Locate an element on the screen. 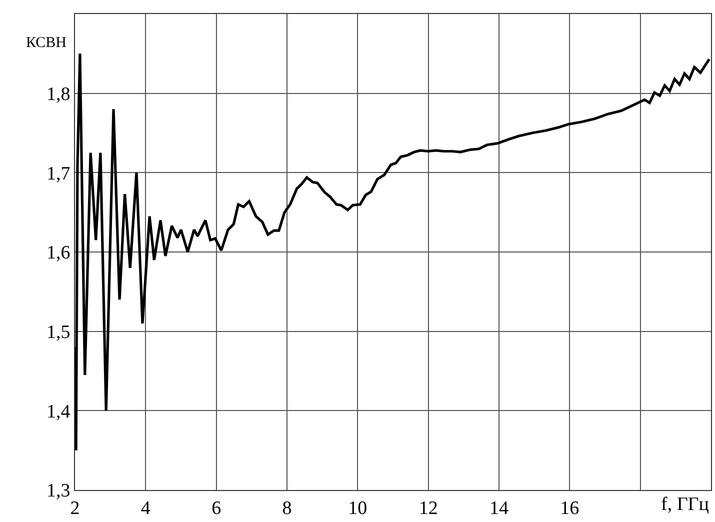 Image resolution: width=715 pixels, height=522 pixels. x-tick-label: 6 is located at coordinates (217, 508).